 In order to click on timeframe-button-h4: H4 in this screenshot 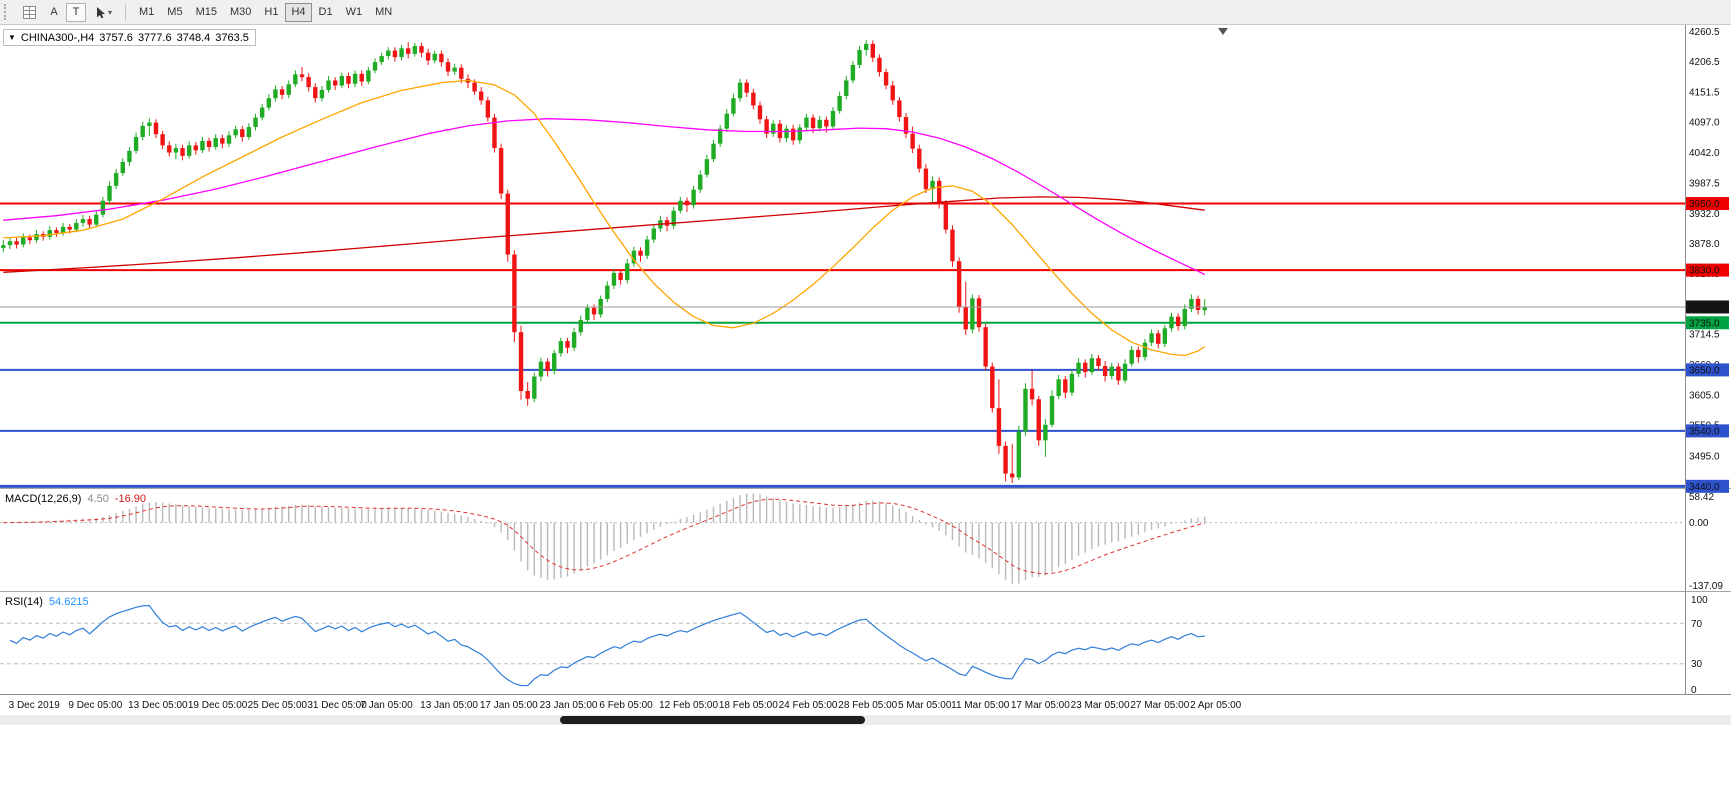, I will do `click(298, 12)`.